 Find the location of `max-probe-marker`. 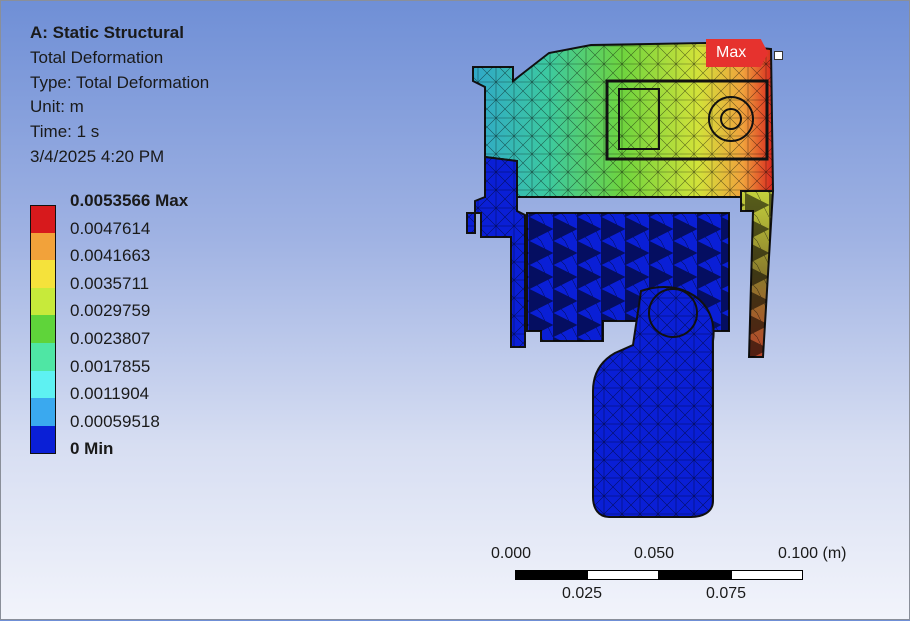

max-probe-marker is located at coordinates (778, 55).